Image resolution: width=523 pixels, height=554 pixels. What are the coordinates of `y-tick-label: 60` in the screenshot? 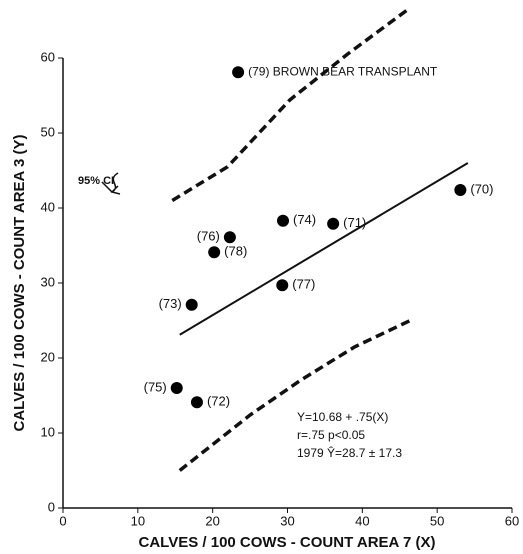 It's located at (48, 56).